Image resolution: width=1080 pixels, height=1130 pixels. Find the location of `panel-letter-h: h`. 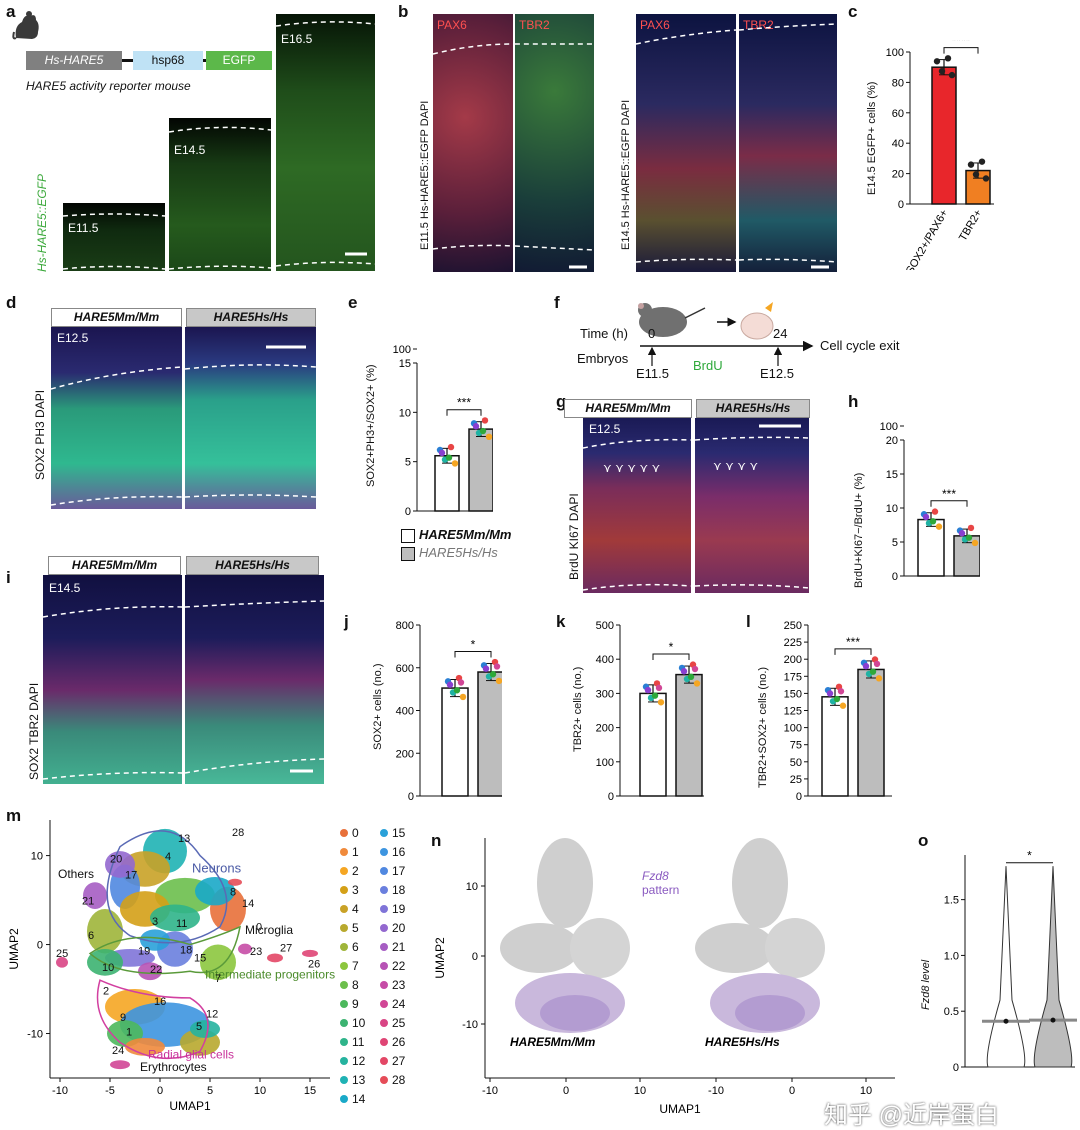

panel-letter-h: h is located at coordinates (853, 401).